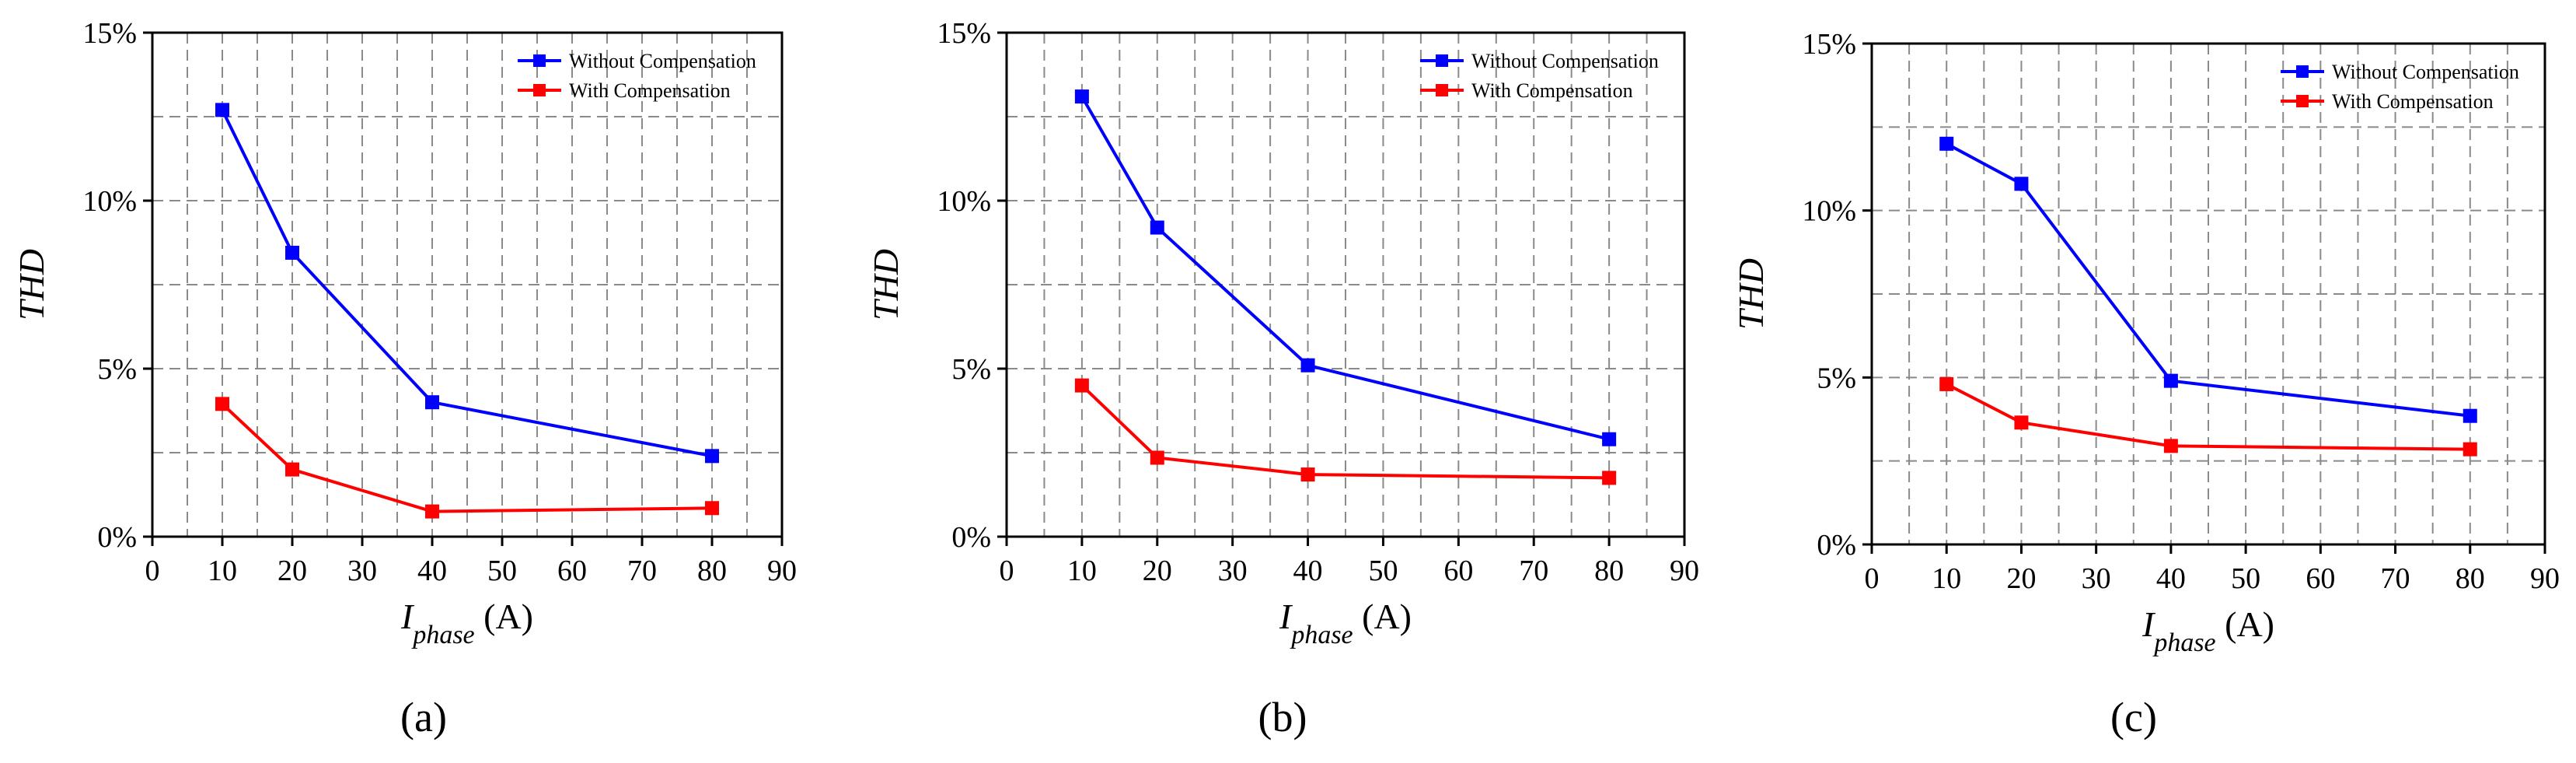  I want to click on panel-caption: (a), so click(424, 717).